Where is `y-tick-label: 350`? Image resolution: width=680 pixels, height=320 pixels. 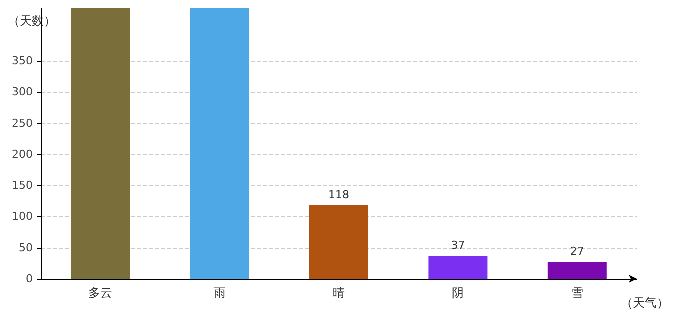
y-tick-label: 350 is located at coordinates (22, 61).